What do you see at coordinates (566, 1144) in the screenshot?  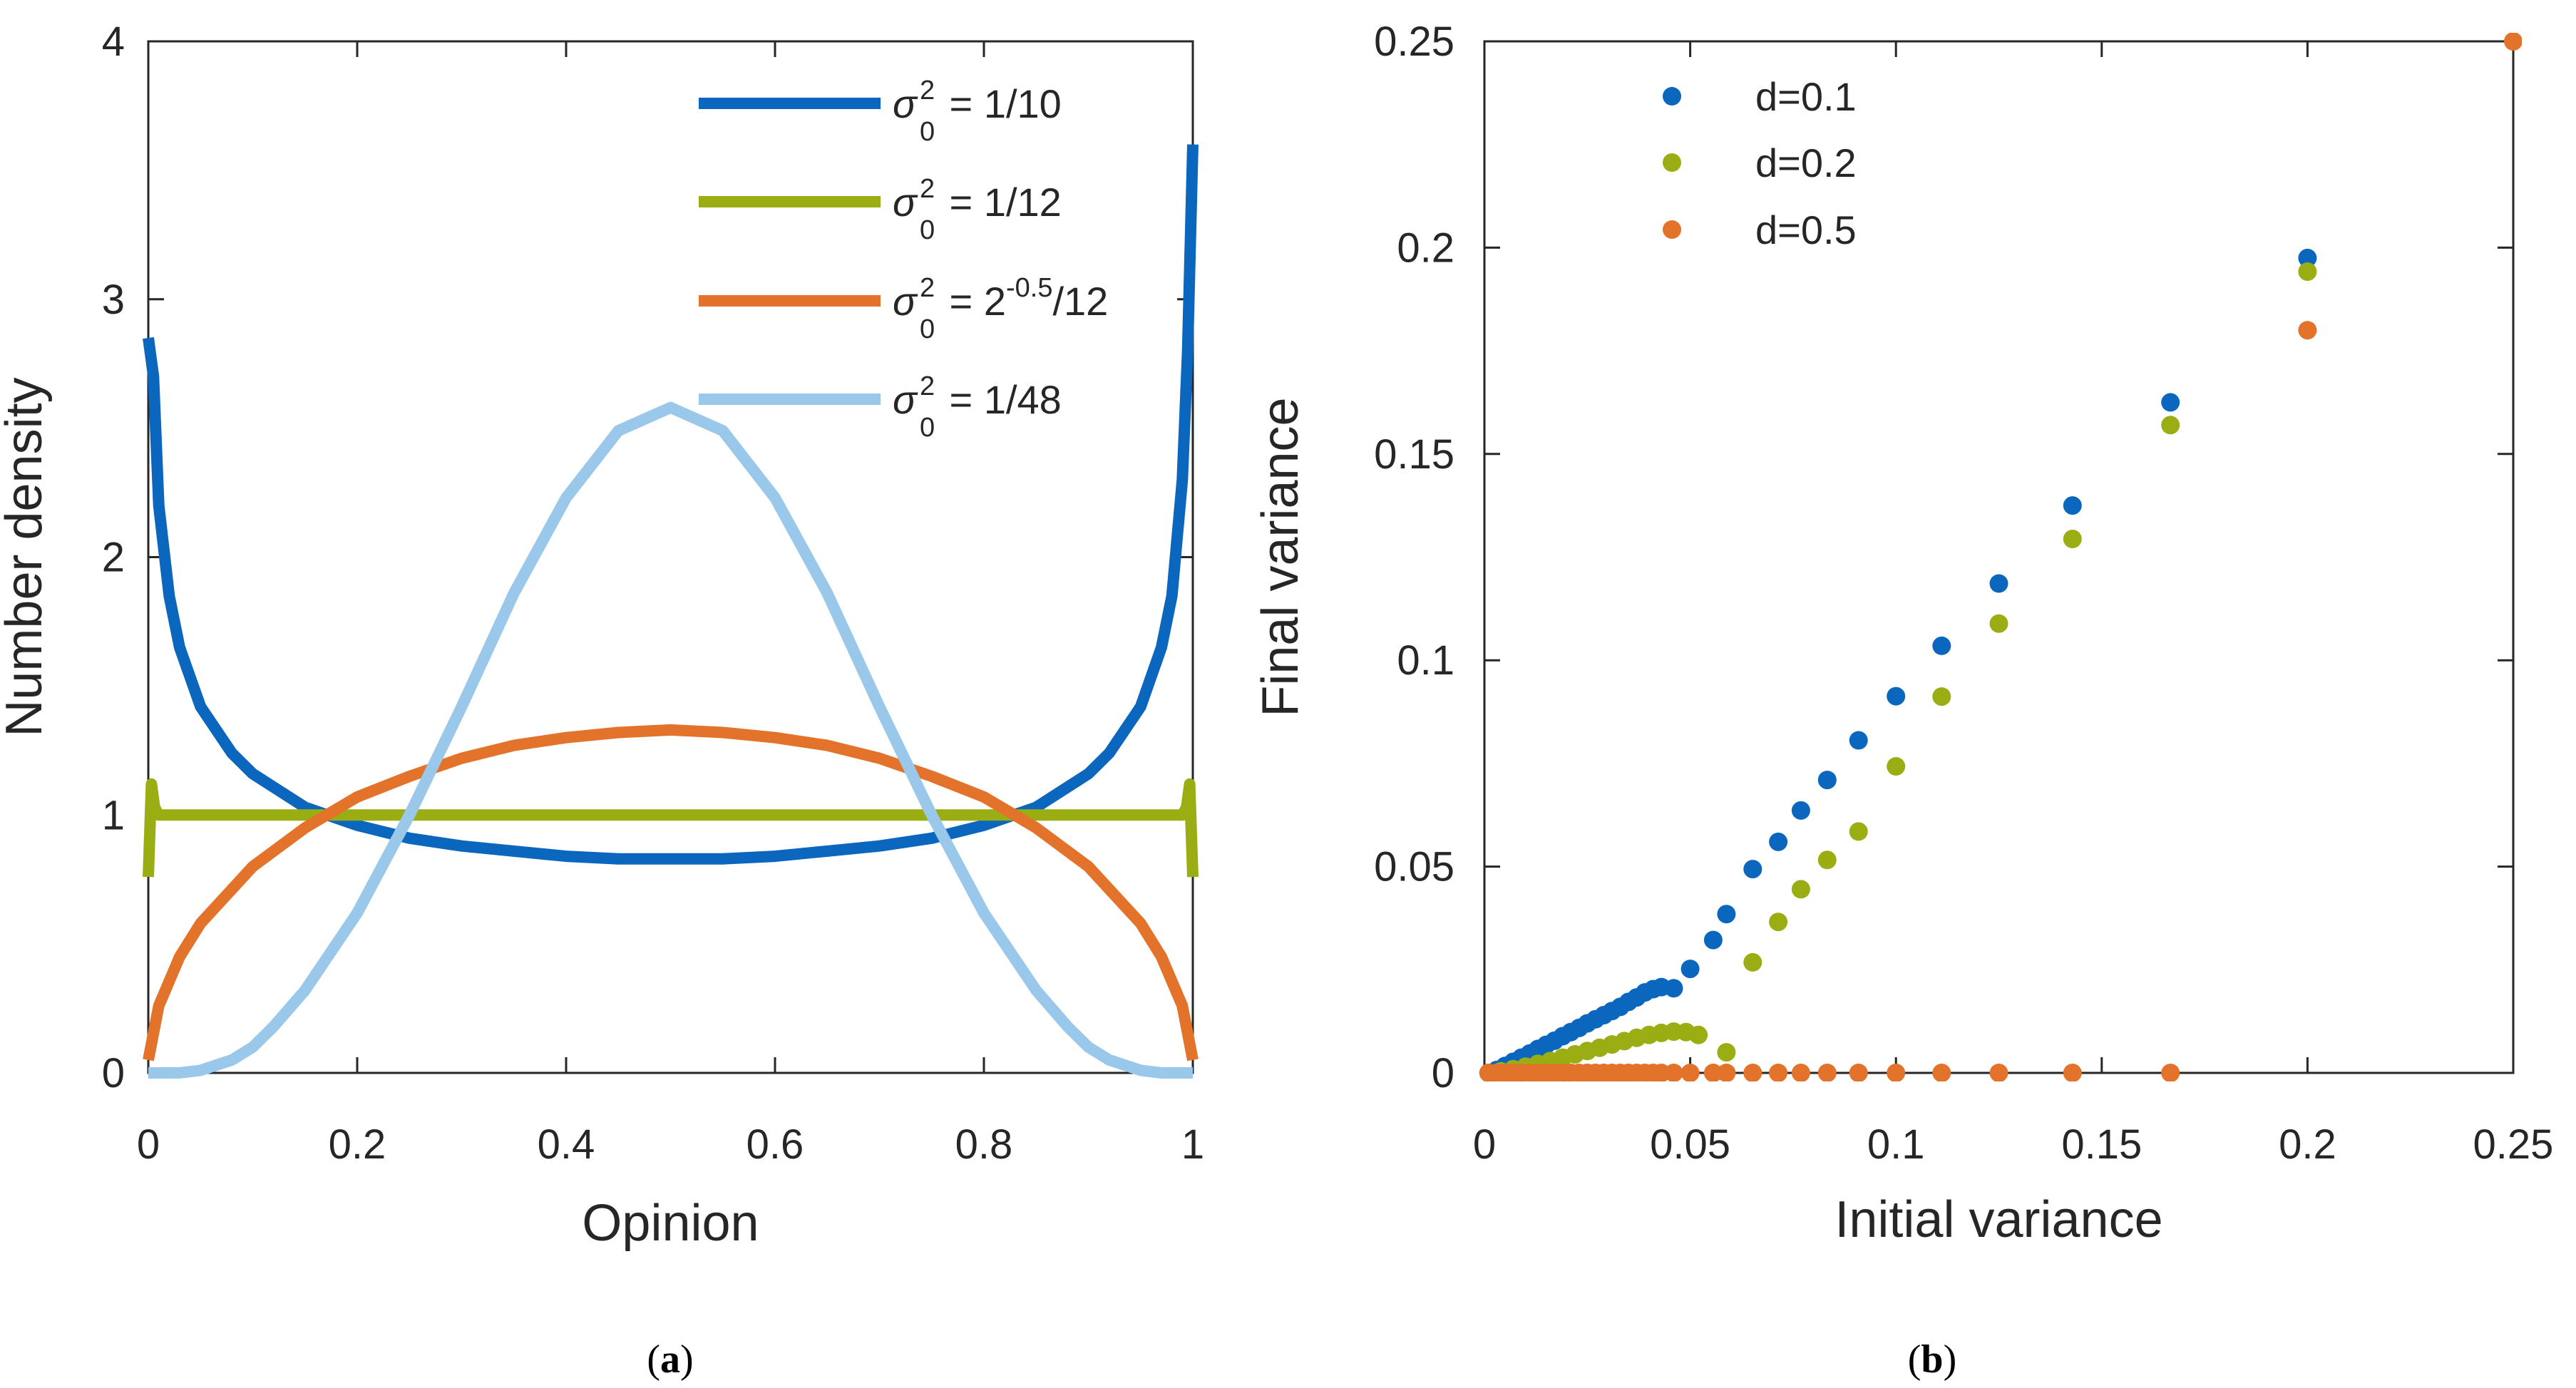 I see `x-tick-label: 0.4` at bounding box center [566, 1144].